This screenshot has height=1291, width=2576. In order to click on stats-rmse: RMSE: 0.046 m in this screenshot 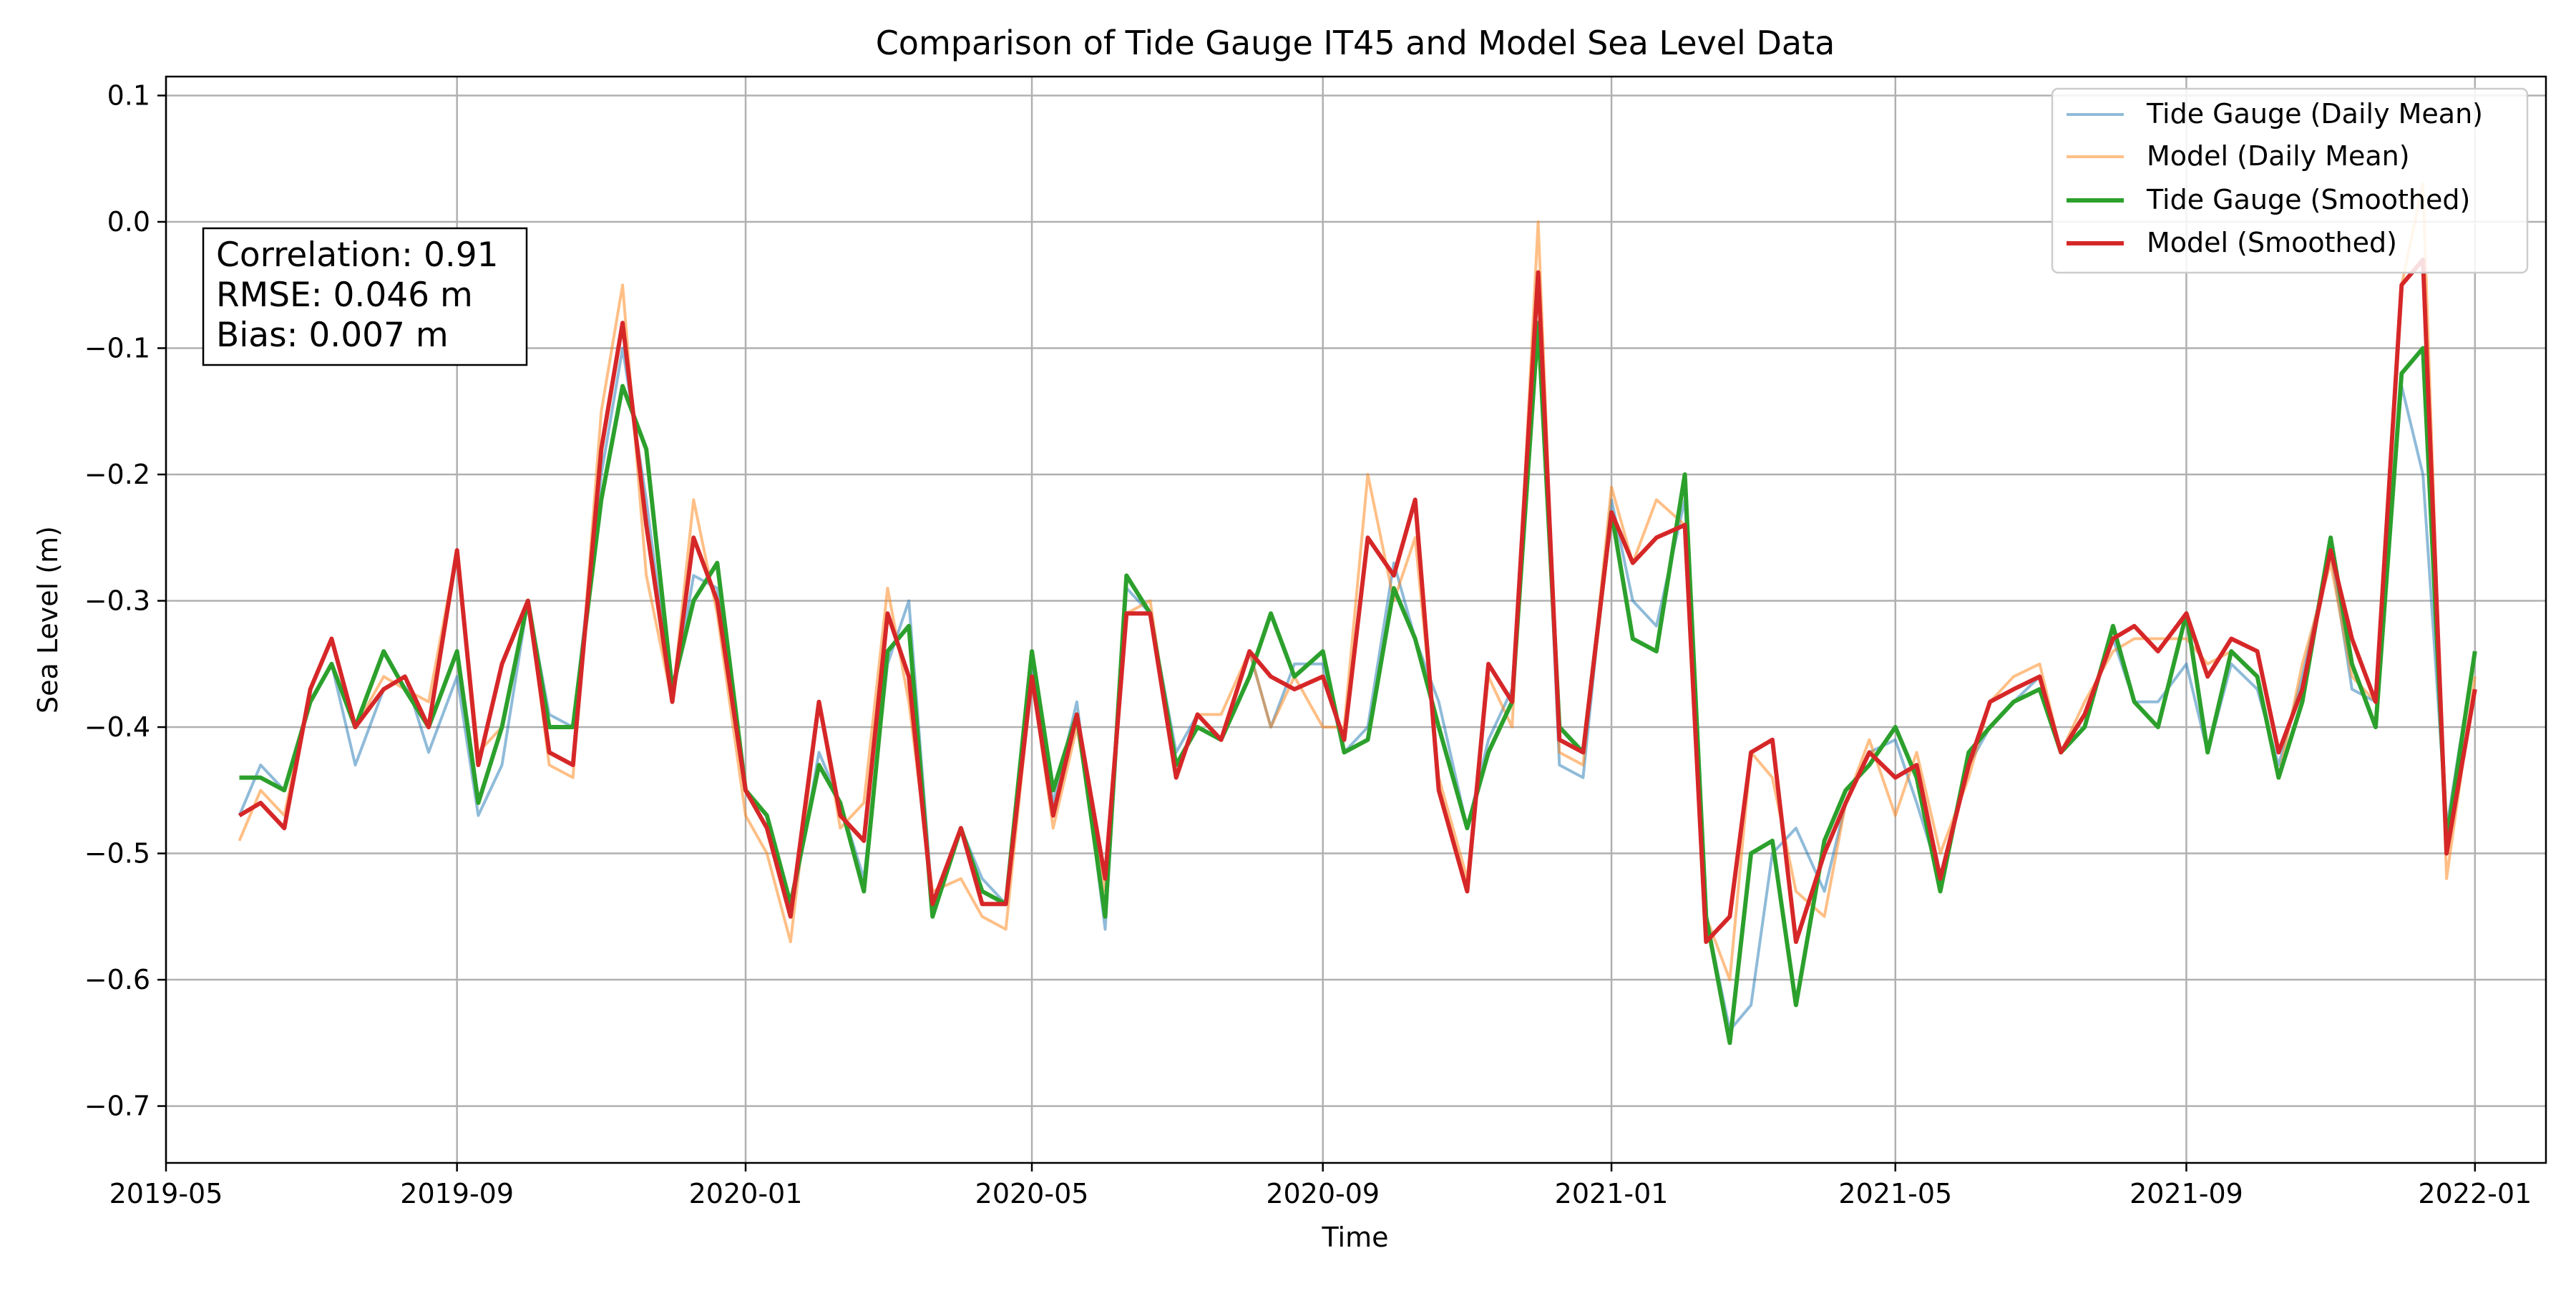, I will do `click(344, 295)`.